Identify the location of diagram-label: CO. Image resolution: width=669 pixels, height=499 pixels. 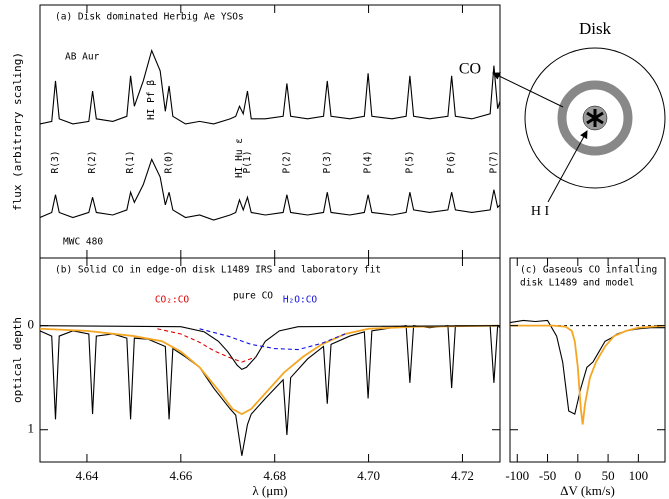
(470, 69).